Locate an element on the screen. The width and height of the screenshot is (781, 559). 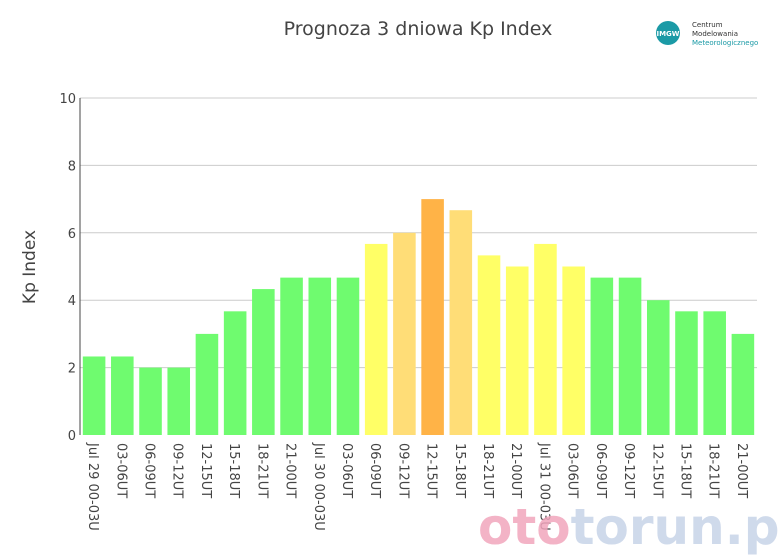
y-tick-label: 0 is located at coordinates (72, 436).